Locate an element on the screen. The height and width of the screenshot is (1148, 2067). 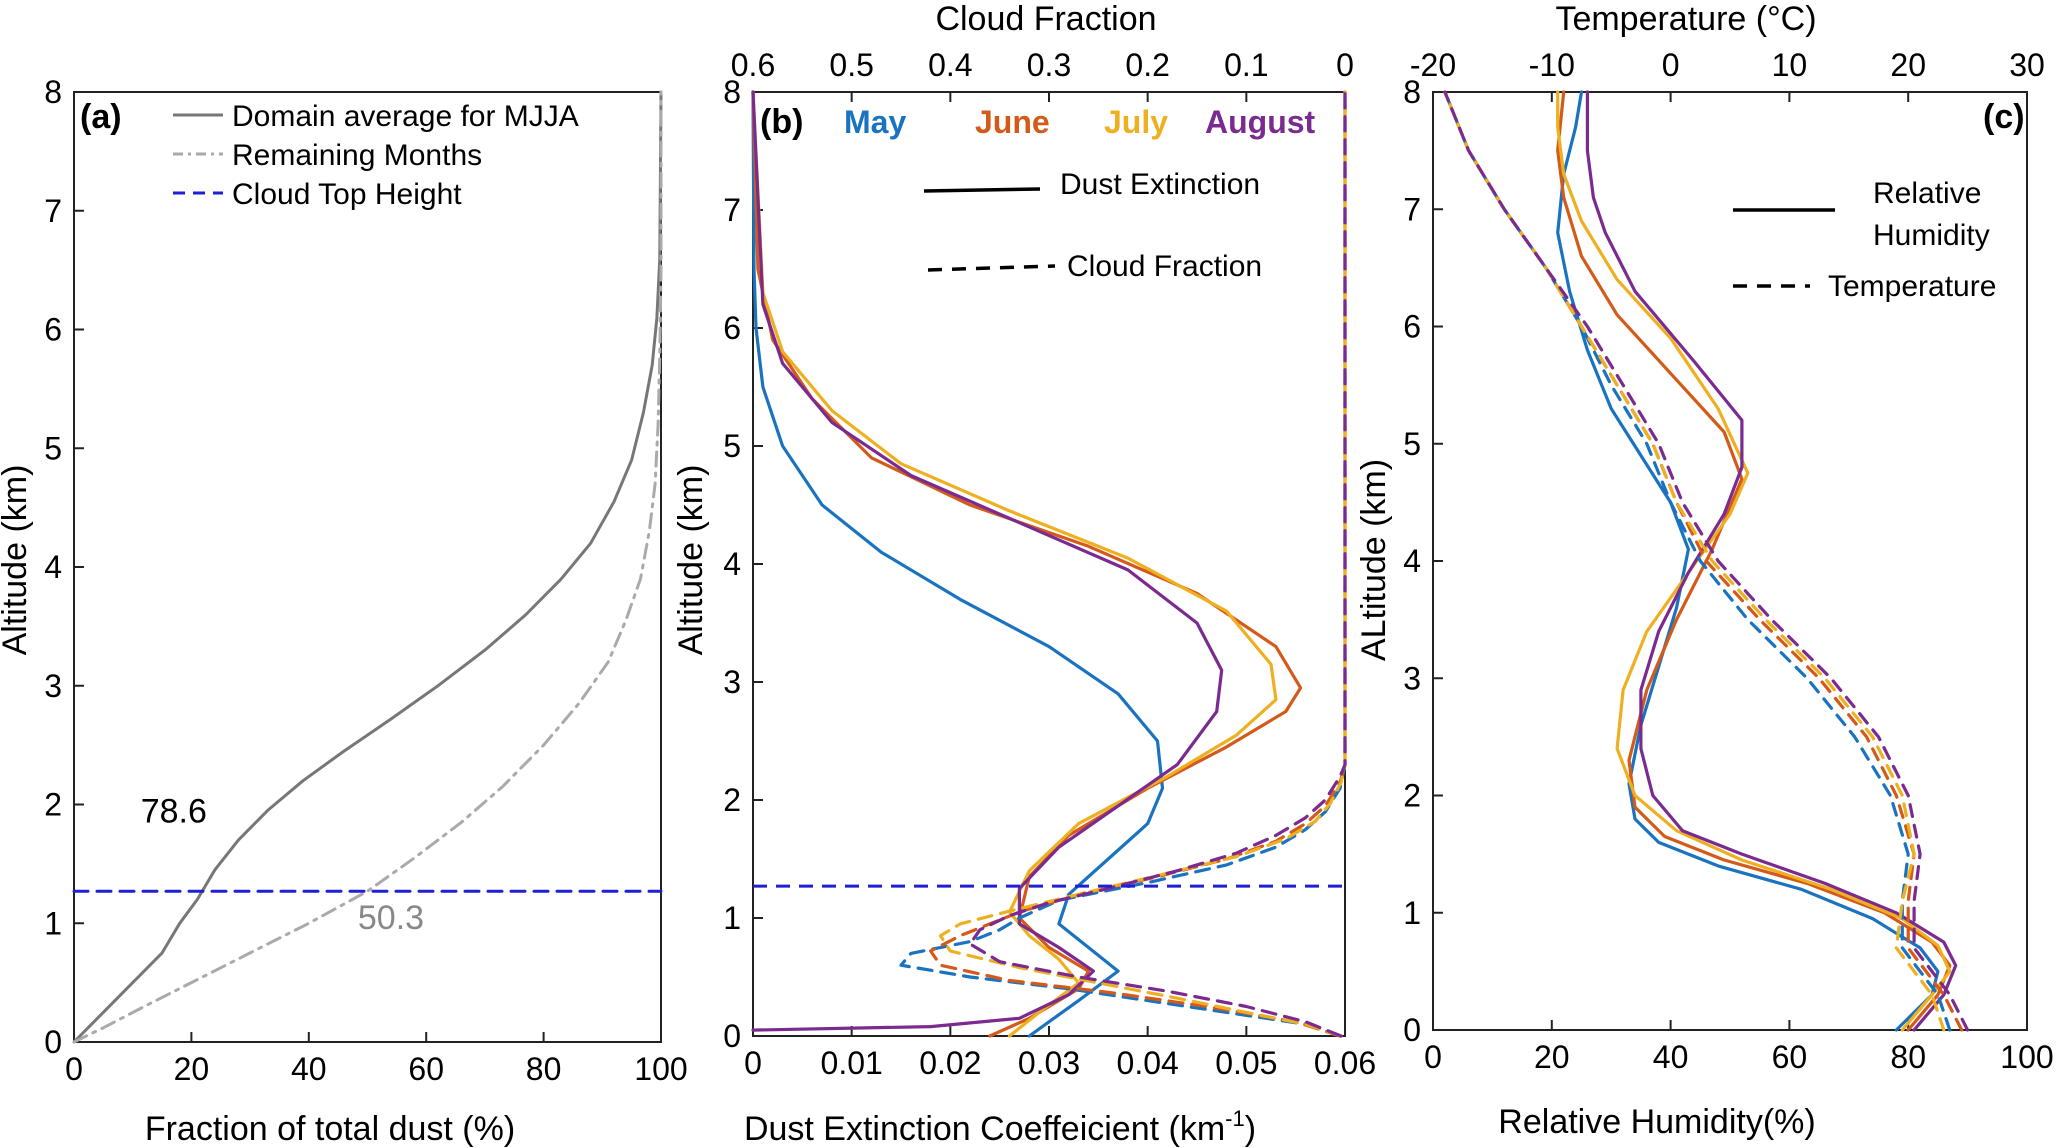
y-tick-label: 3 is located at coordinates (1412, 678).